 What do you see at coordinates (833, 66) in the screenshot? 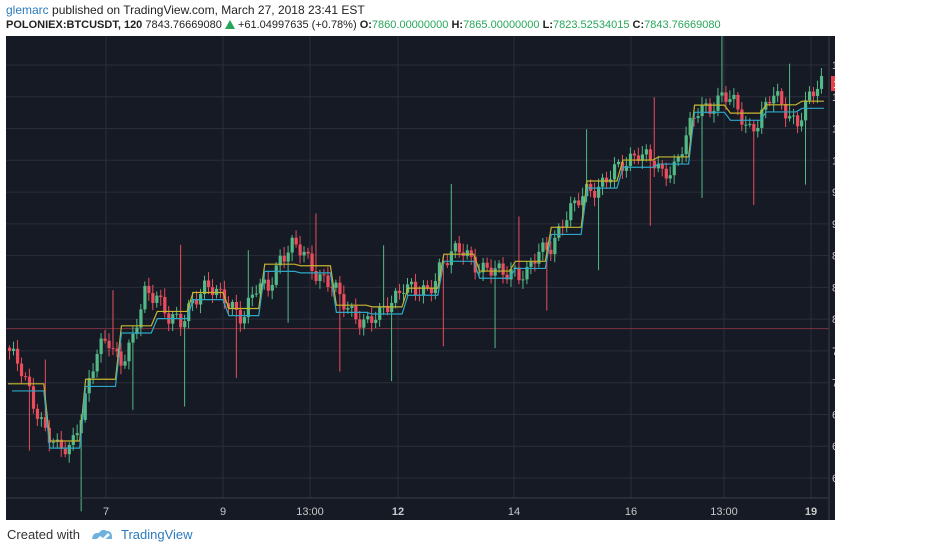
I see `price-tick-label: 11200.00000000` at bounding box center [833, 66].